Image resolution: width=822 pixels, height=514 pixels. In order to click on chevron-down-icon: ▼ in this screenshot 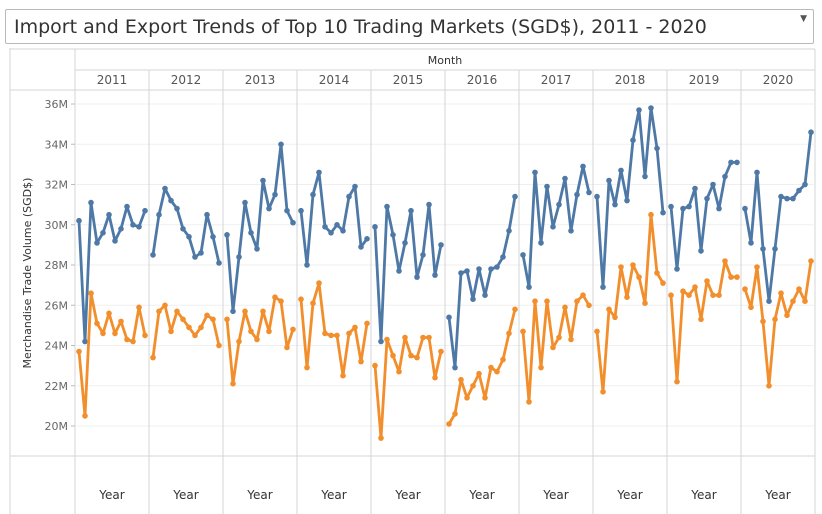, I will do `click(803, 19)`.